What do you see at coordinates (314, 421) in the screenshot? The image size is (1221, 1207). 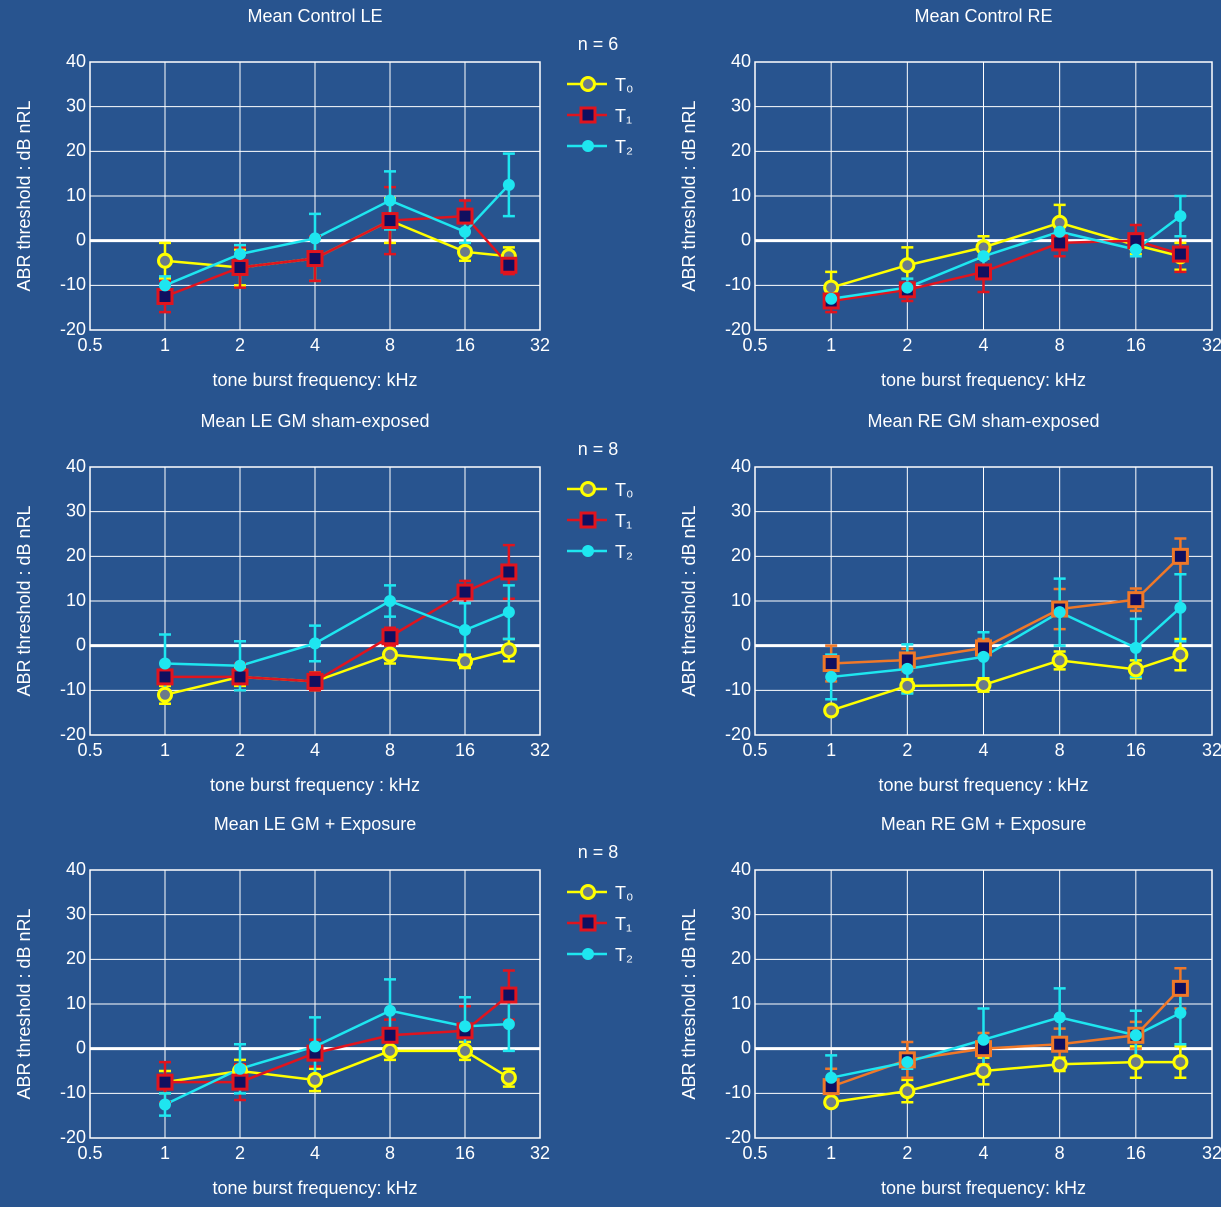 I see `chart-title: Mean LE GM sham-exposed` at bounding box center [314, 421].